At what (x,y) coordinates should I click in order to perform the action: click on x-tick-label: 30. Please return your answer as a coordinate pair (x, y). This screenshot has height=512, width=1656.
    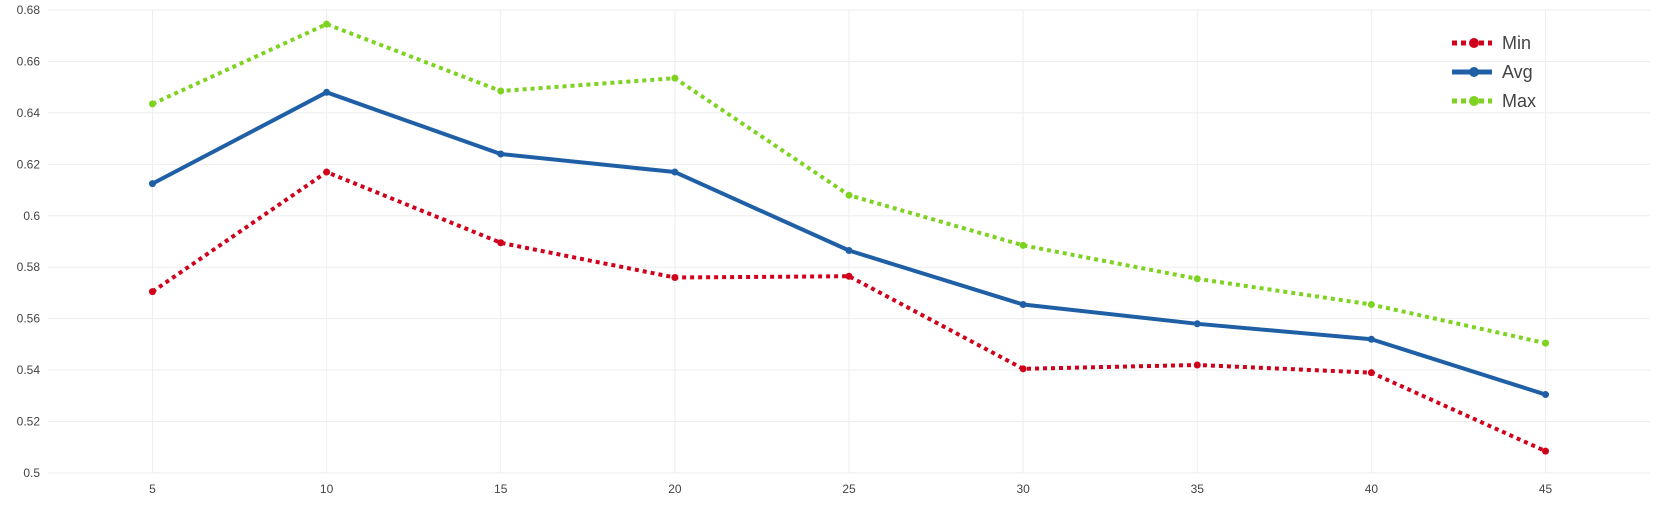
    Looking at the image, I should click on (1023, 489).